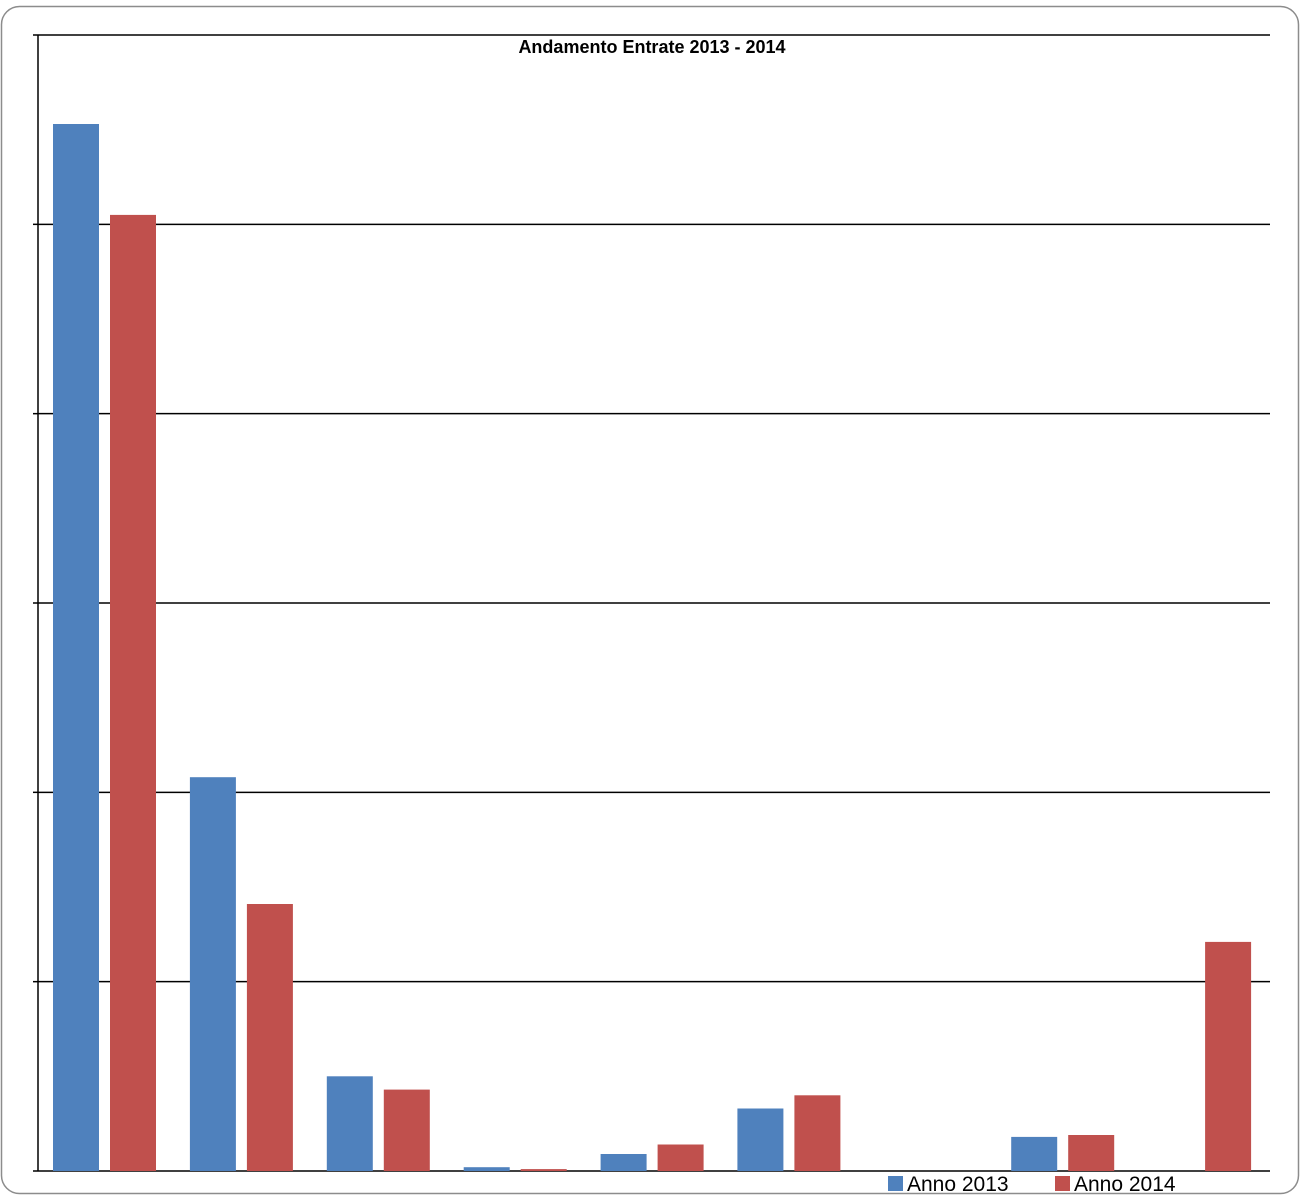 The width and height of the screenshot is (1302, 1196). What do you see at coordinates (623, 1162) in the screenshot?
I see `bar-series1-category5` at bounding box center [623, 1162].